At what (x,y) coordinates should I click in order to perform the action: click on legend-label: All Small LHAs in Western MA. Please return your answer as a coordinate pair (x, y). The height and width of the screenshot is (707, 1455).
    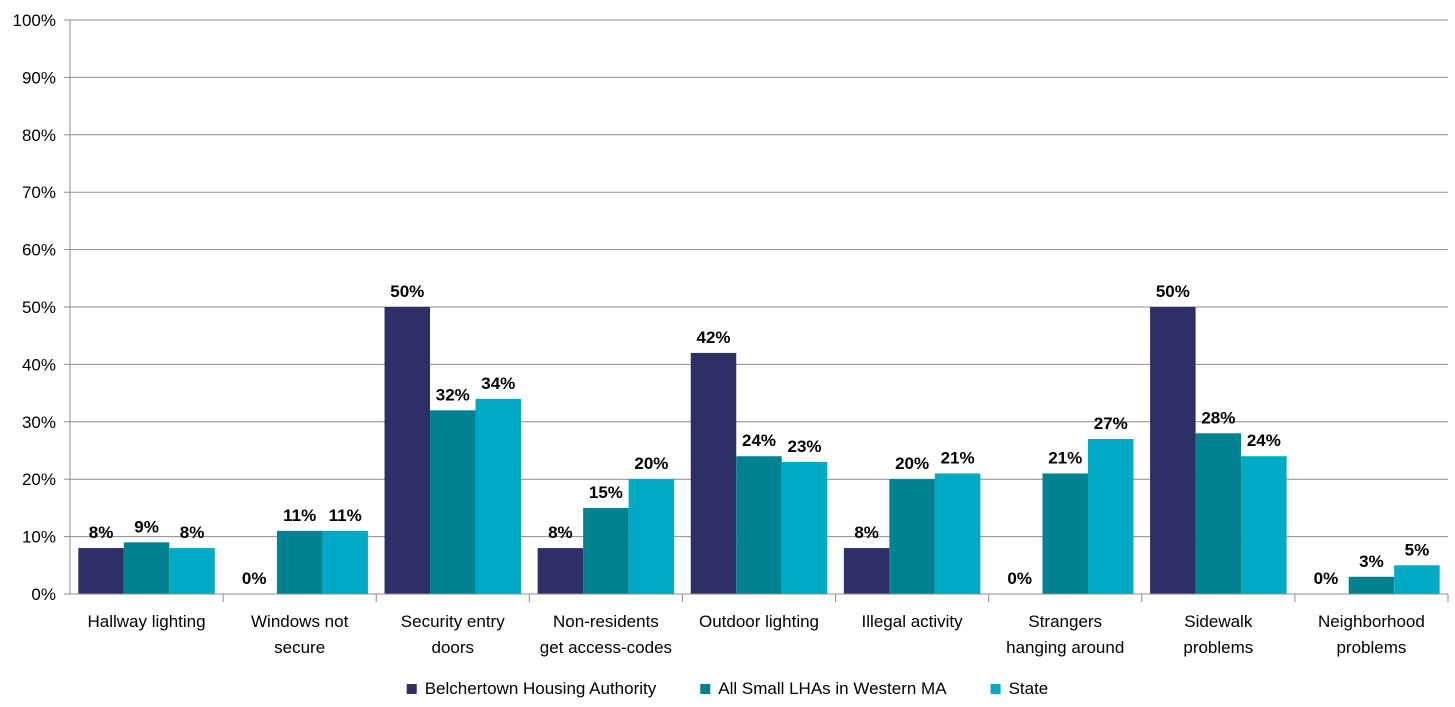
    Looking at the image, I should click on (832, 688).